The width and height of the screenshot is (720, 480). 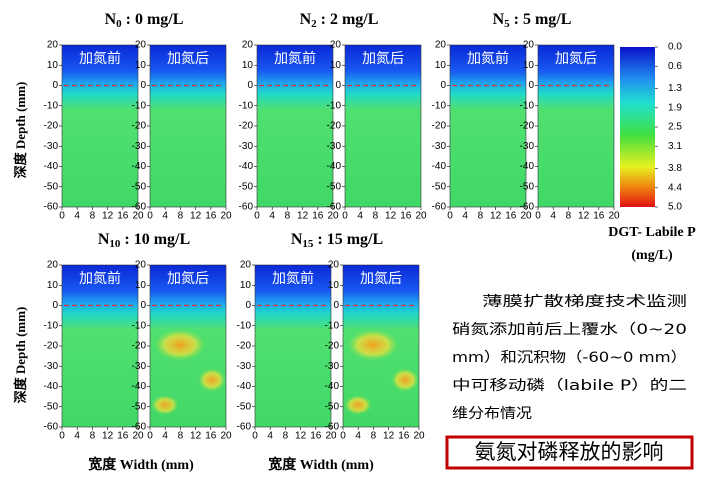 I want to click on colorbar-unit: (mg/L), so click(x=652, y=255).